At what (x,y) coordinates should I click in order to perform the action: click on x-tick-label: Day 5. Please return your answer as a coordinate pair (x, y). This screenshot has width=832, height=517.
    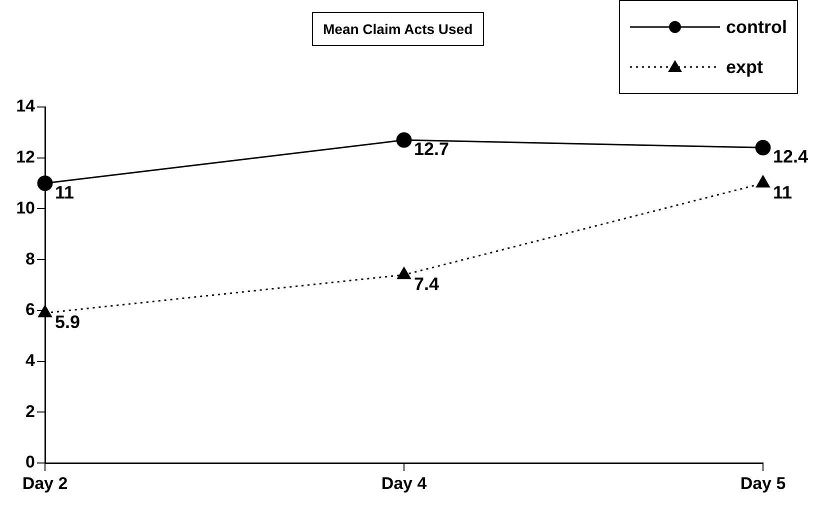
    Looking at the image, I should click on (763, 483).